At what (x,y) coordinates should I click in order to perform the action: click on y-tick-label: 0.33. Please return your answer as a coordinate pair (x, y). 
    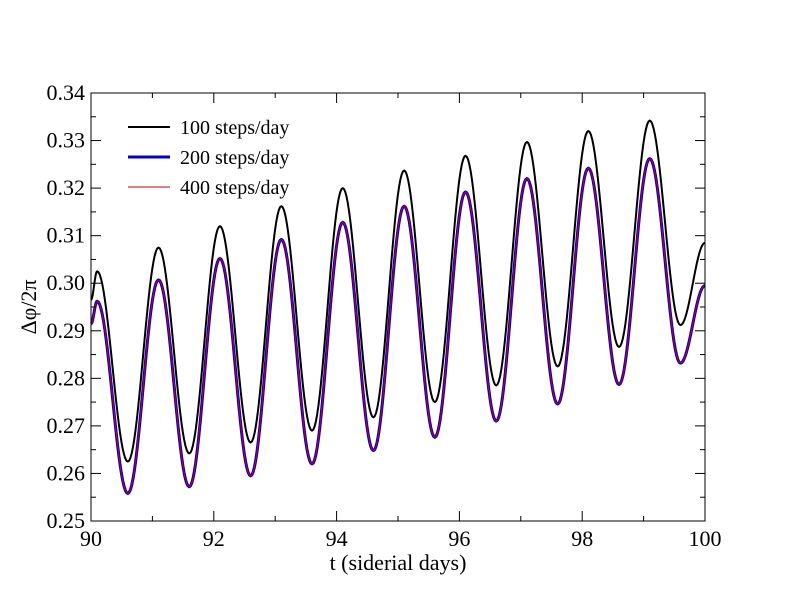
    Looking at the image, I should click on (66, 140).